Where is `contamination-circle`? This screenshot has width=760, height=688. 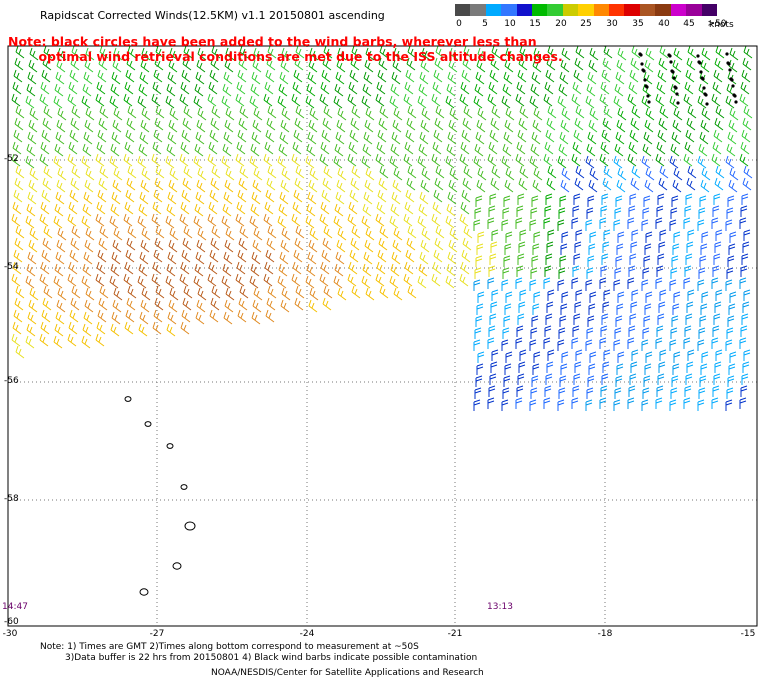 contamination-circle is located at coordinates (730, 70).